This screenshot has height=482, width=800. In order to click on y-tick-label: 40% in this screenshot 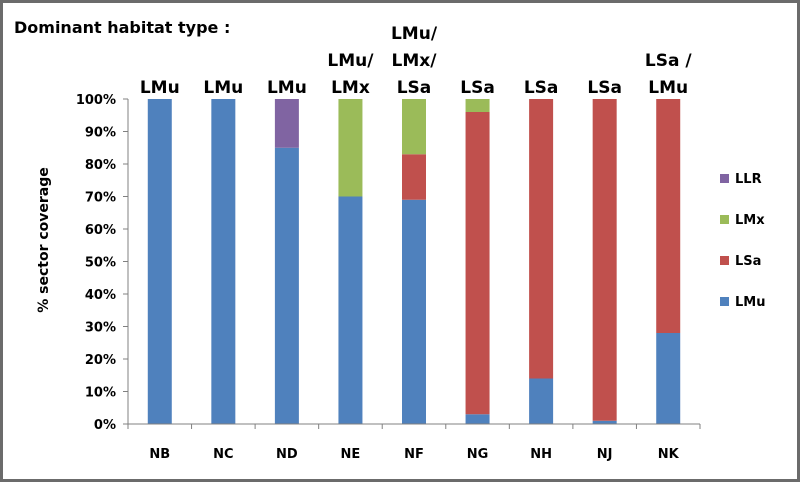, I will do `click(100, 295)`.